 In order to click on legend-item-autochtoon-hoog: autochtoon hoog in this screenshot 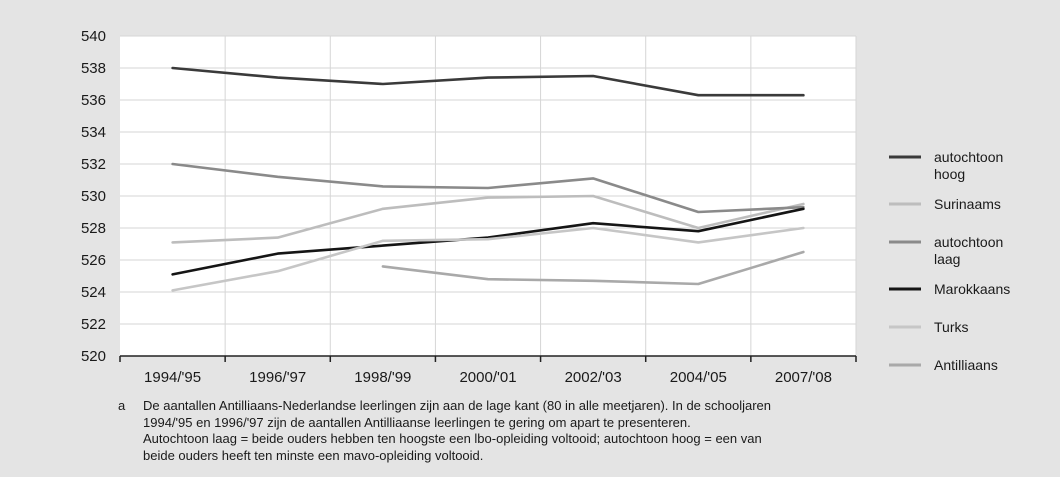, I will do `click(946, 165)`.